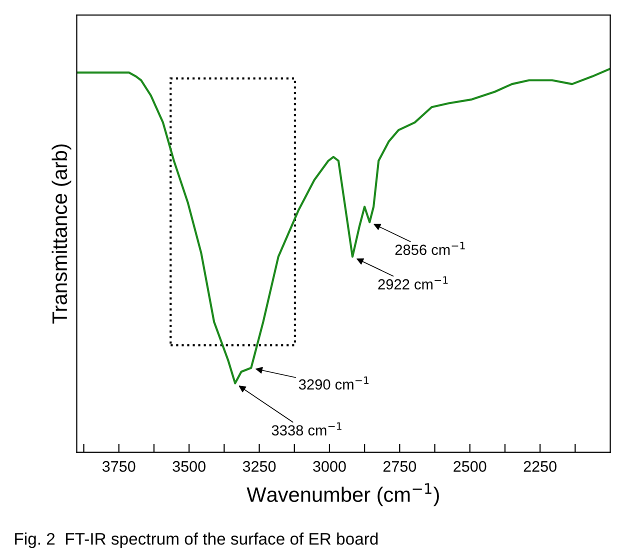 Image resolution: width=624 pixels, height=557 pixels. I want to click on caption: Fig. 2 FT-IR spectrum of the surface of ER board, so click(196, 540).